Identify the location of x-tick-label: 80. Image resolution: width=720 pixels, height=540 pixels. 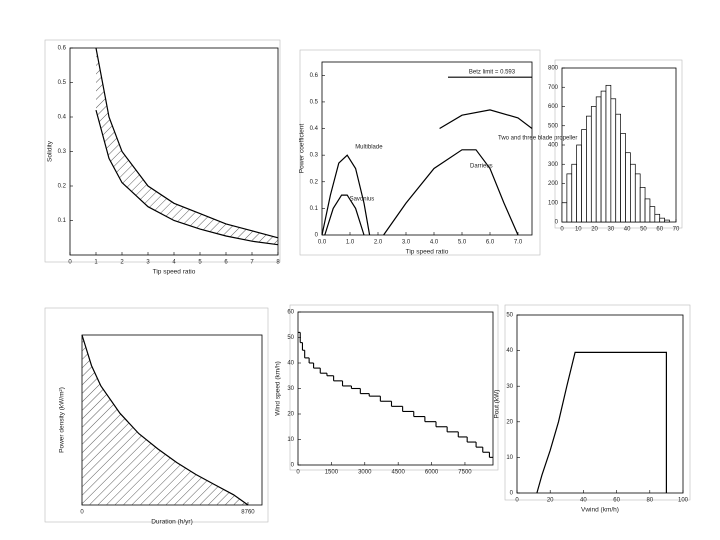
(649, 501).